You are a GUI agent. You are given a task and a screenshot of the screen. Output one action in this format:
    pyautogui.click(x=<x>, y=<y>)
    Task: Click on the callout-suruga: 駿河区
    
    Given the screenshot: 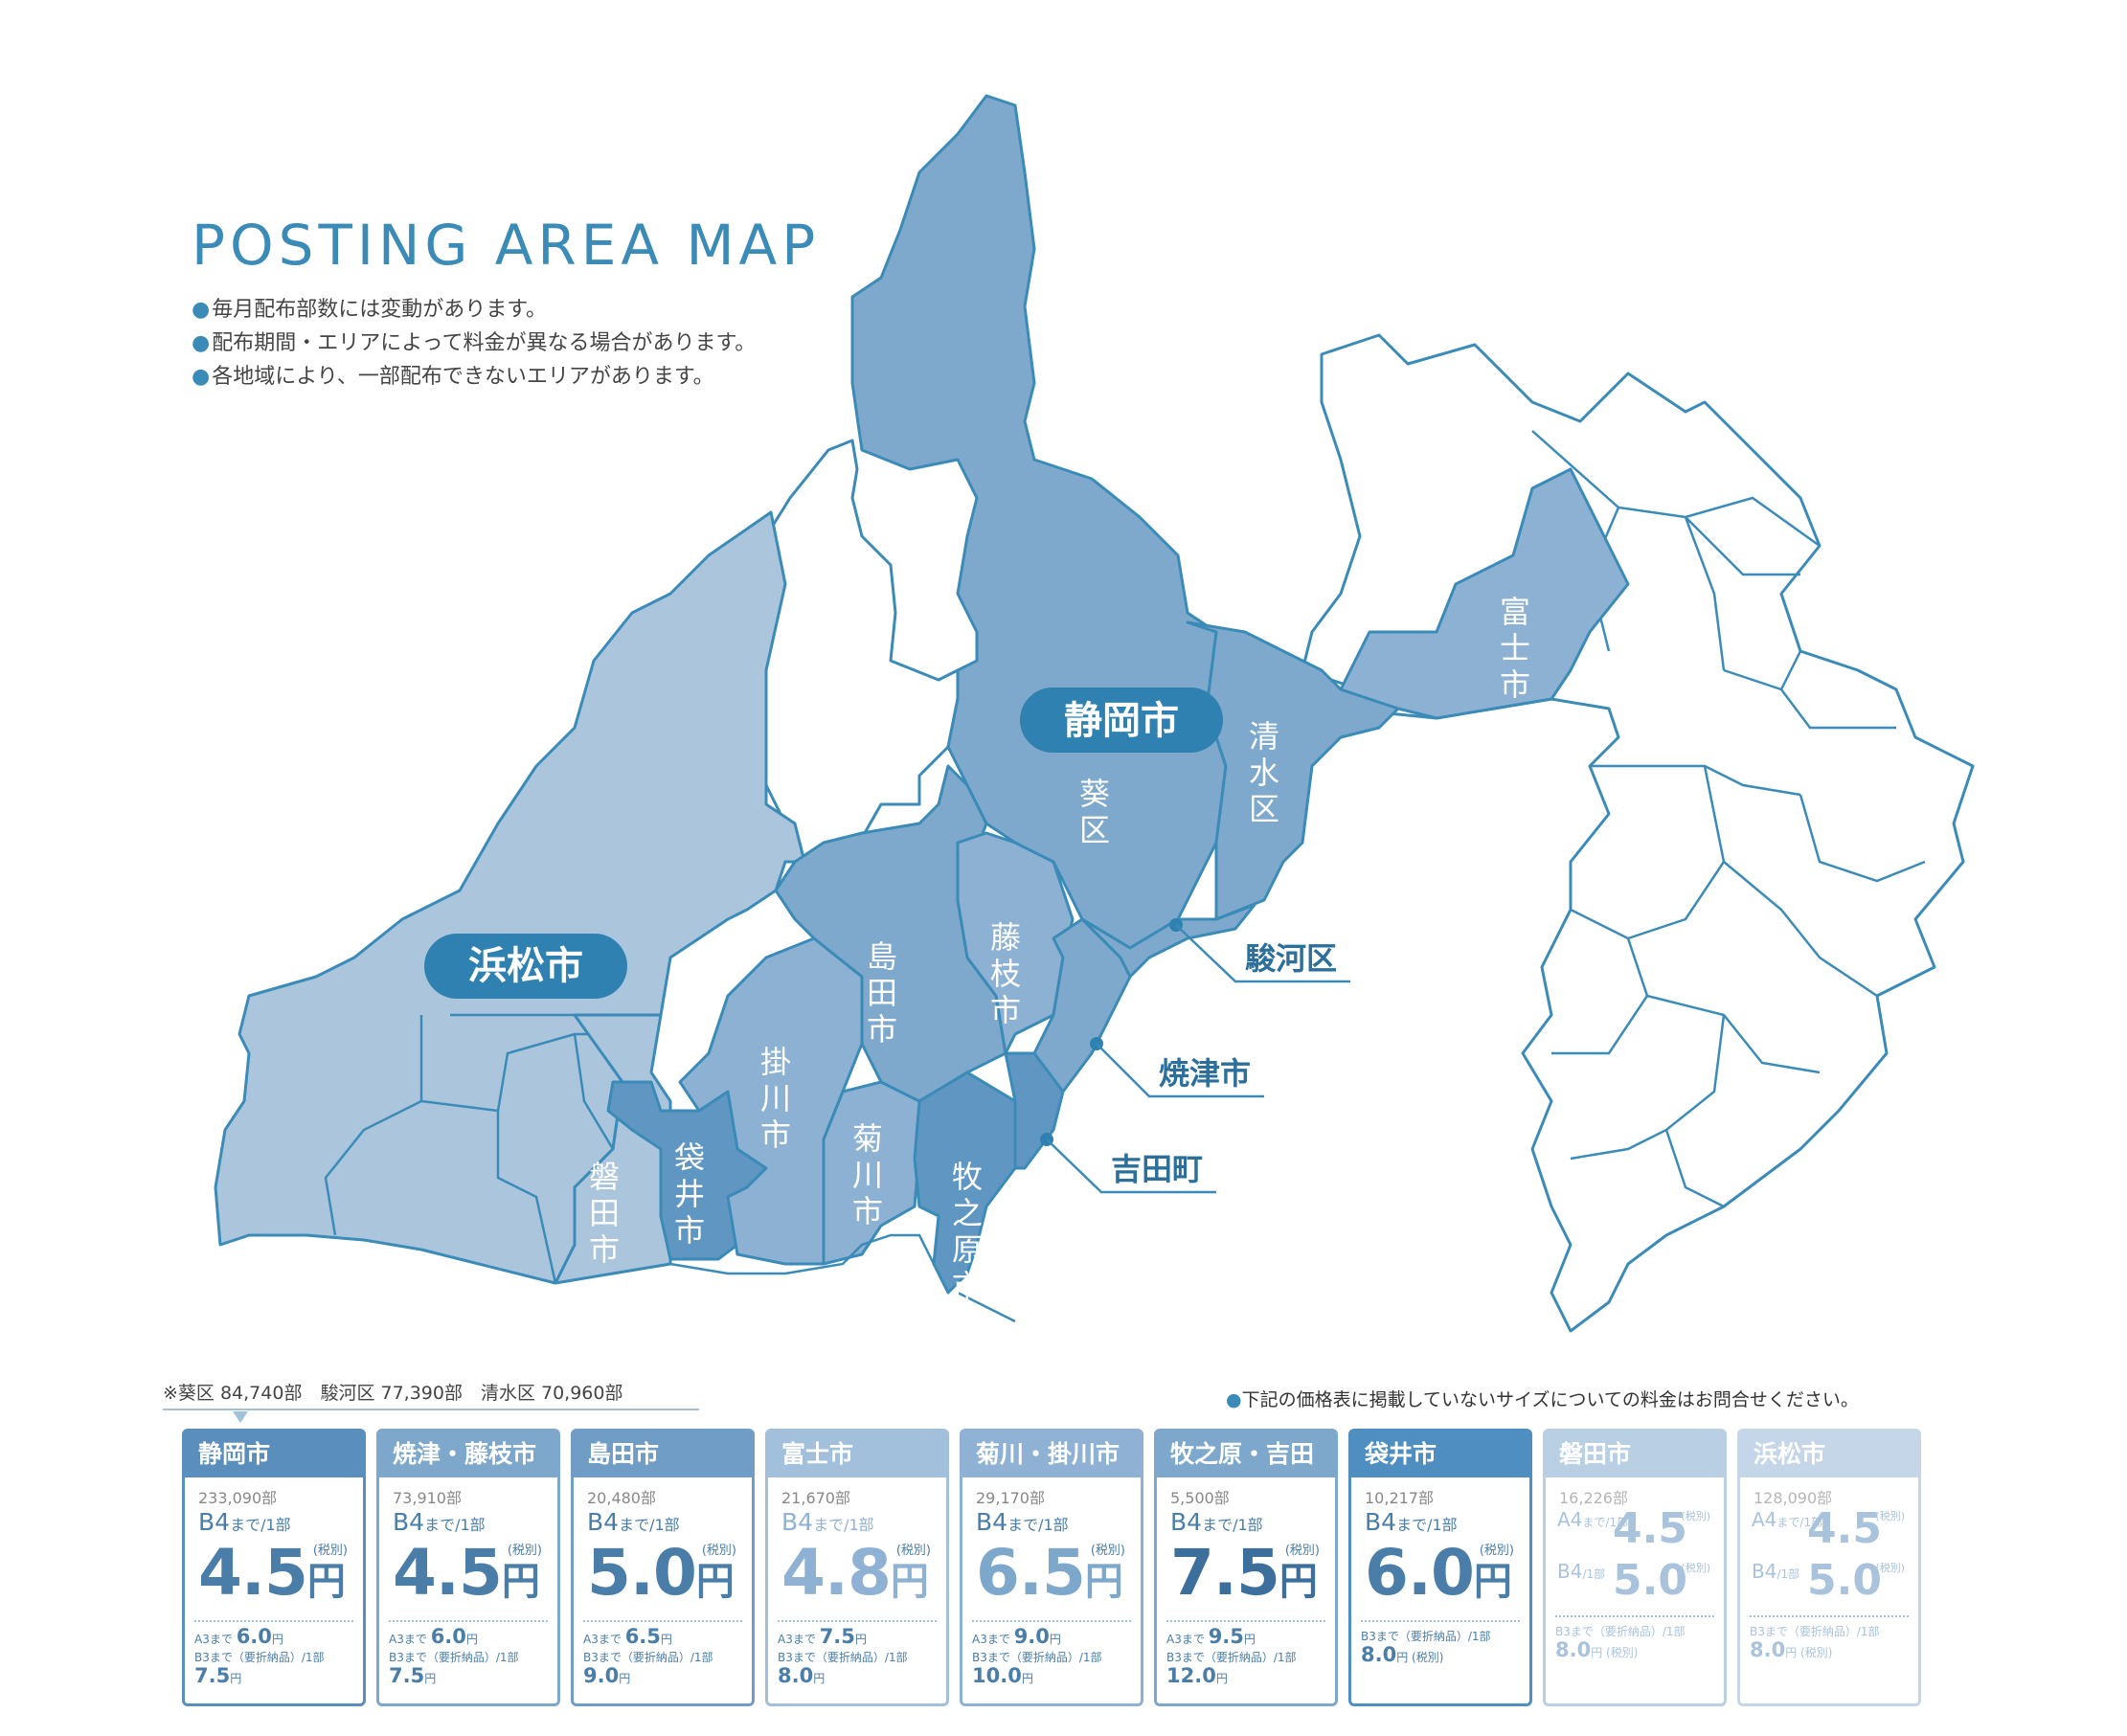 What is the action you would take?
    pyautogui.click(x=1291, y=958)
    